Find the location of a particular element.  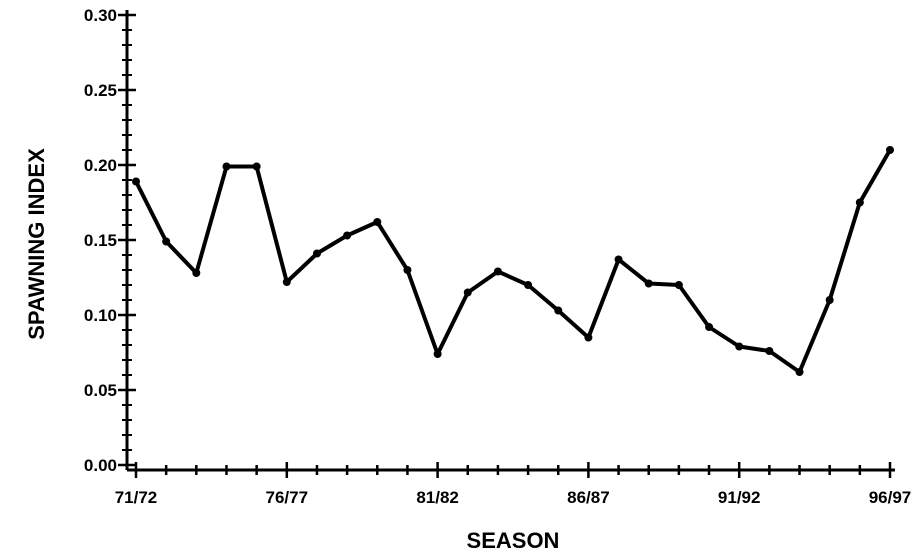

y-axis-ticks: 0.00 0.05 0.10 0.15 0.20 0.25 0.30 is located at coordinates (110, 240).